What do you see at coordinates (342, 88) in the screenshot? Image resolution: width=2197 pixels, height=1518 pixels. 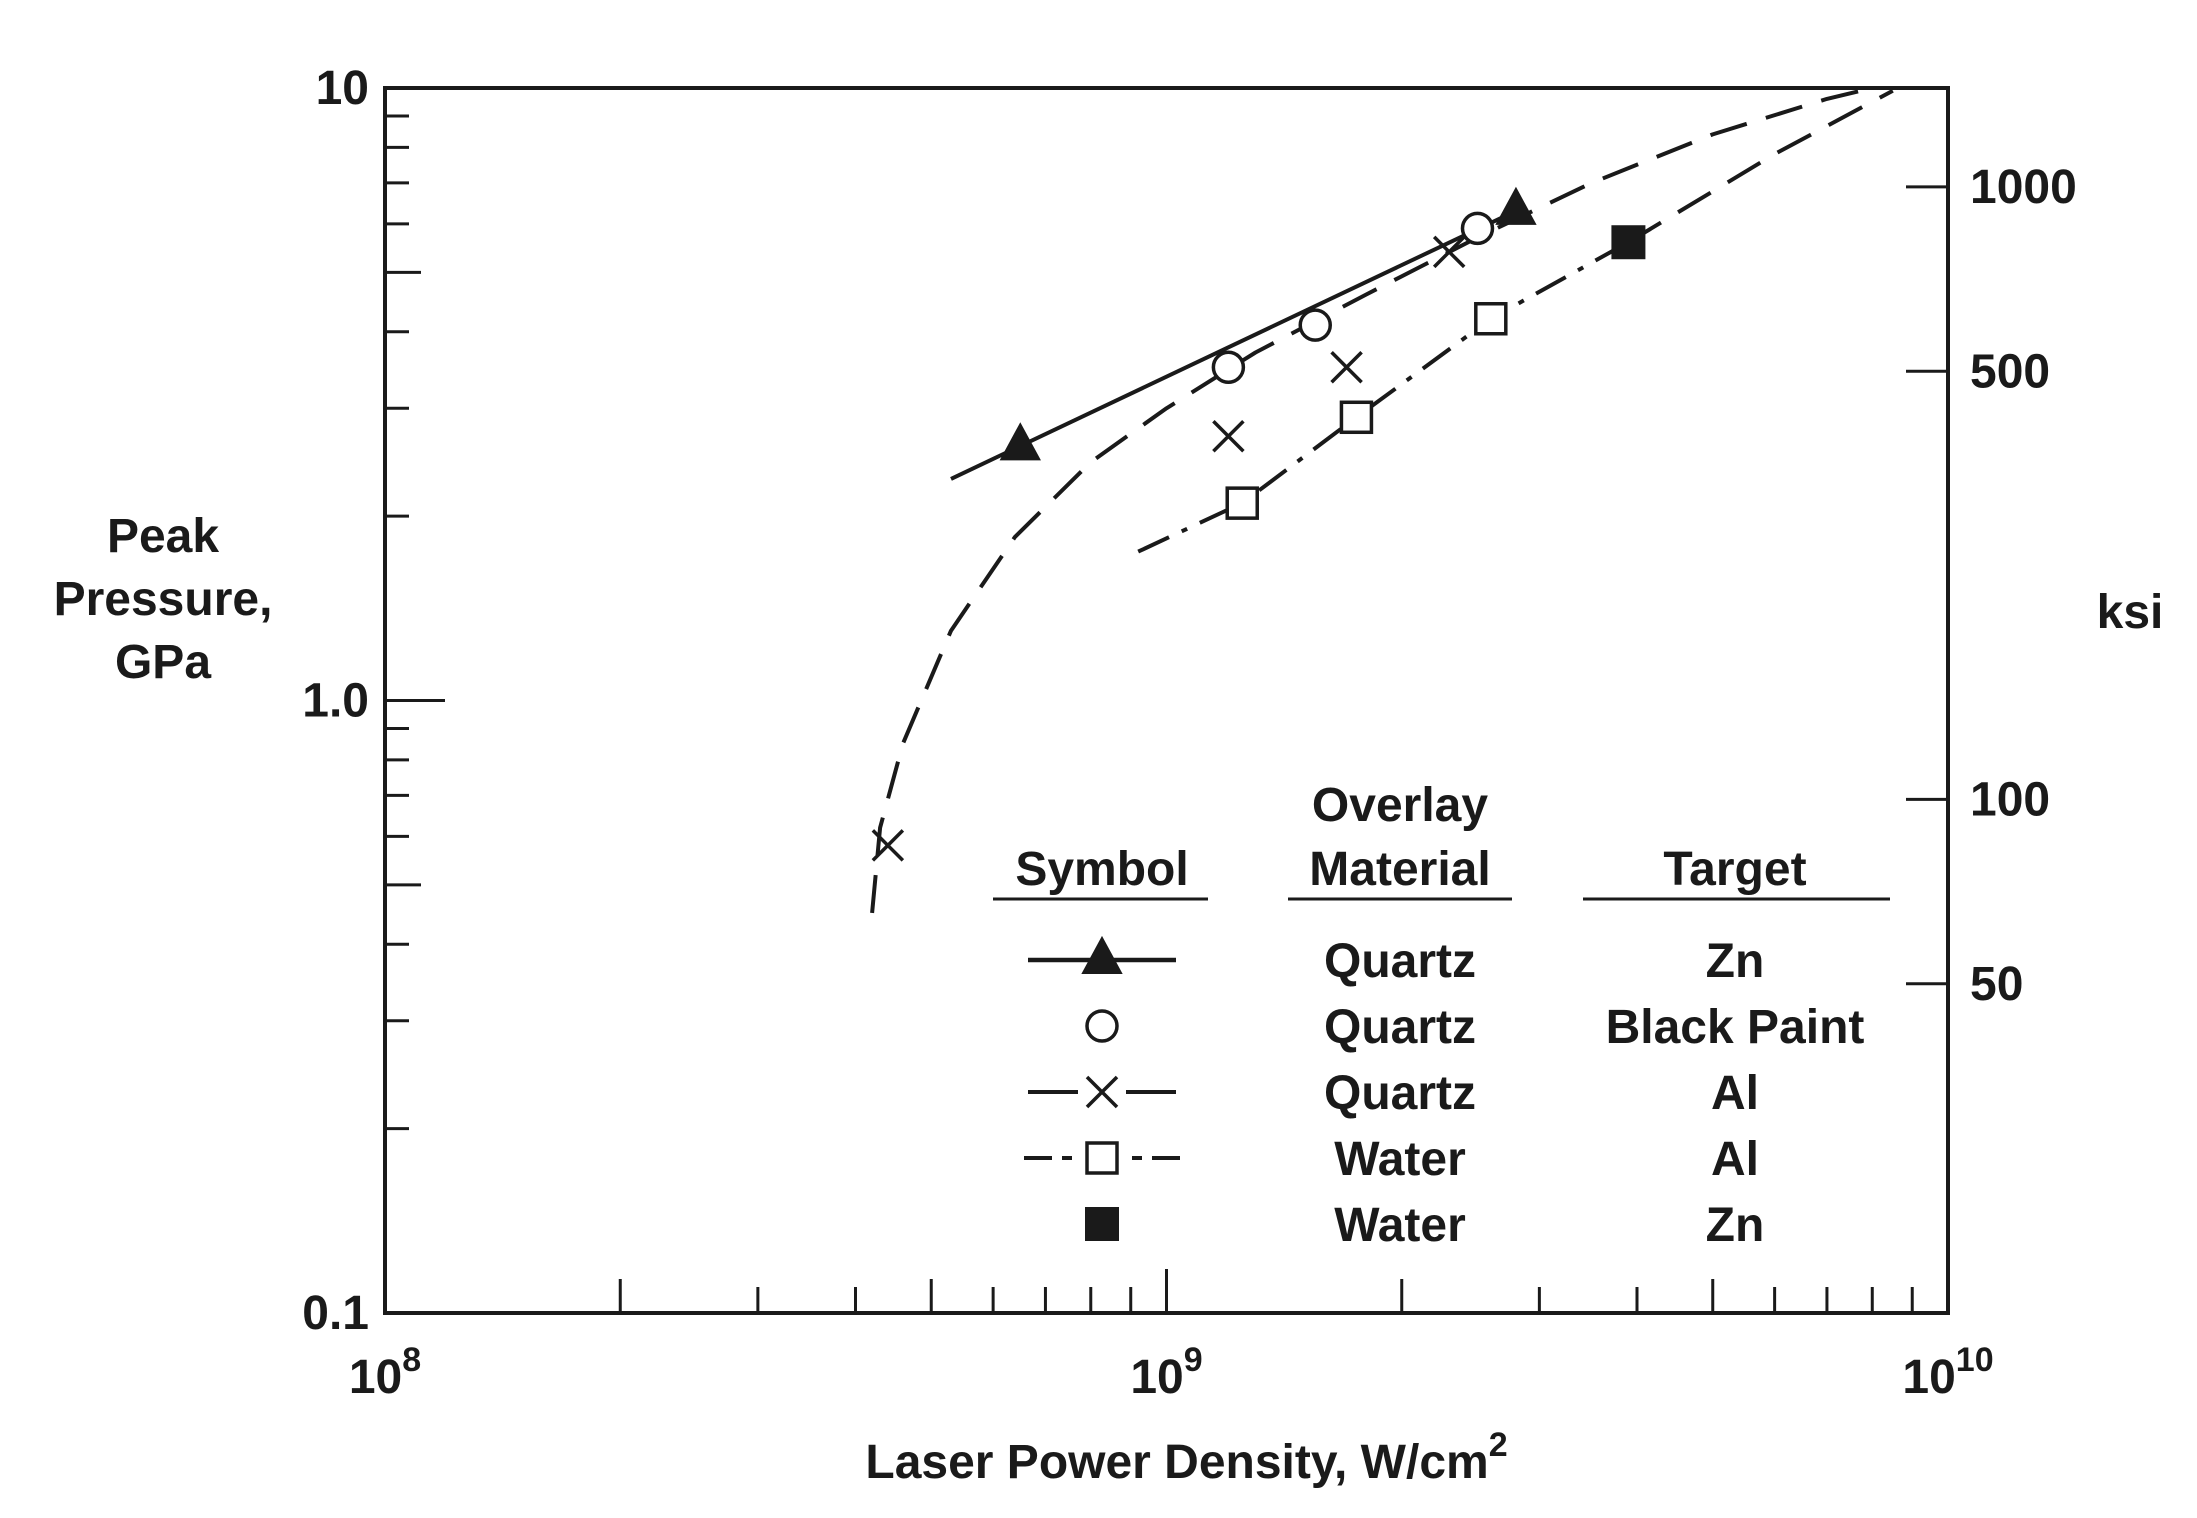 I see `y-tick-label: 10` at bounding box center [342, 88].